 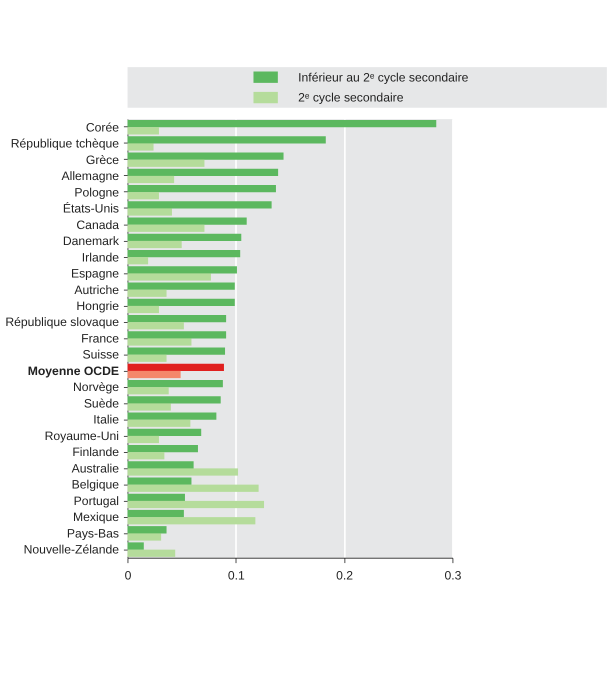 What do you see at coordinates (91, 176) in the screenshot?
I see `y-tick-label: Allemagne` at bounding box center [91, 176].